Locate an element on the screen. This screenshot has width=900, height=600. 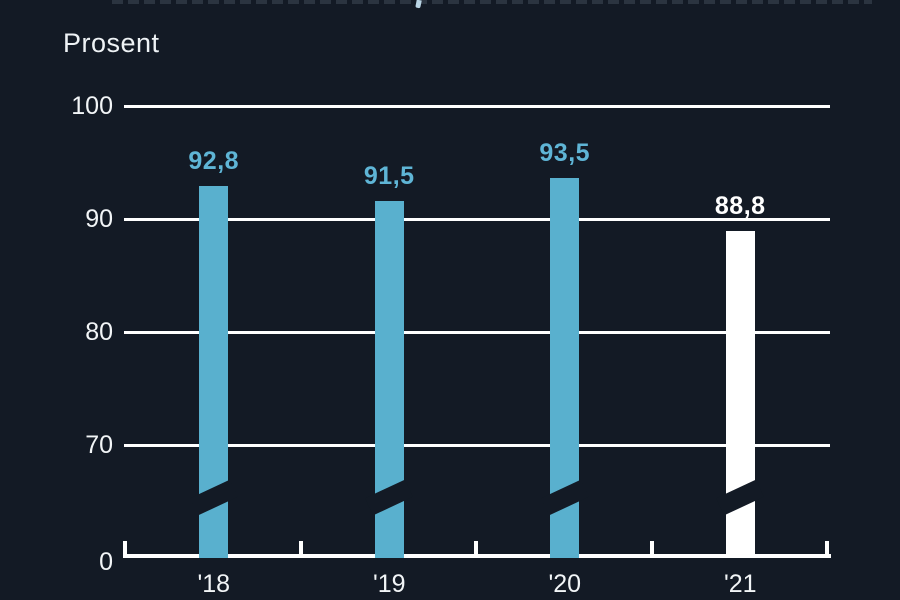
y-tick-label-70: 70 is located at coordinates (99, 444).